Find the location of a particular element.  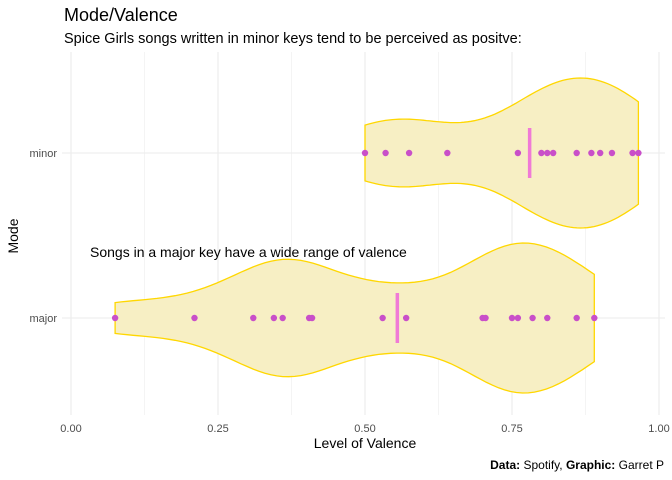

x-tick-label: 0.50 is located at coordinates (364, 429).